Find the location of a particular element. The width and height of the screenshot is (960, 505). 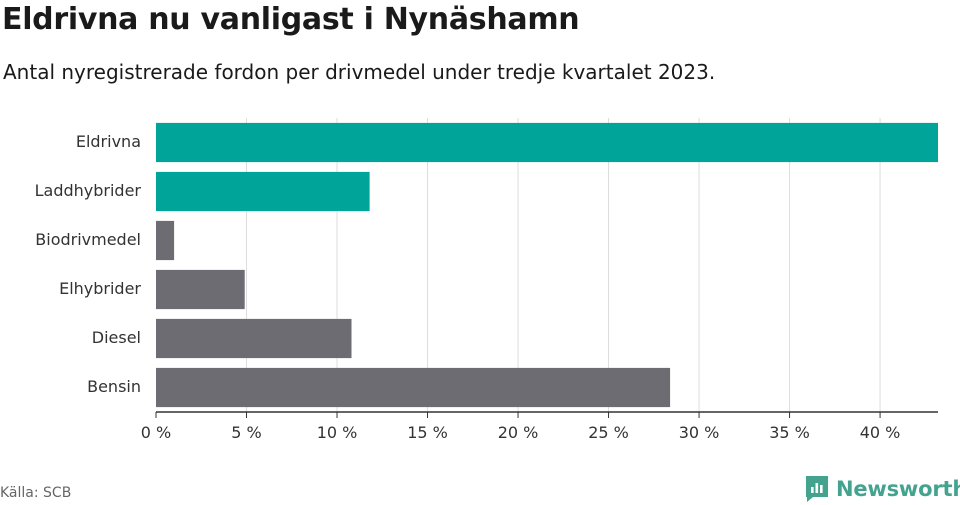

category-label-4: Diesel is located at coordinates (116, 337).